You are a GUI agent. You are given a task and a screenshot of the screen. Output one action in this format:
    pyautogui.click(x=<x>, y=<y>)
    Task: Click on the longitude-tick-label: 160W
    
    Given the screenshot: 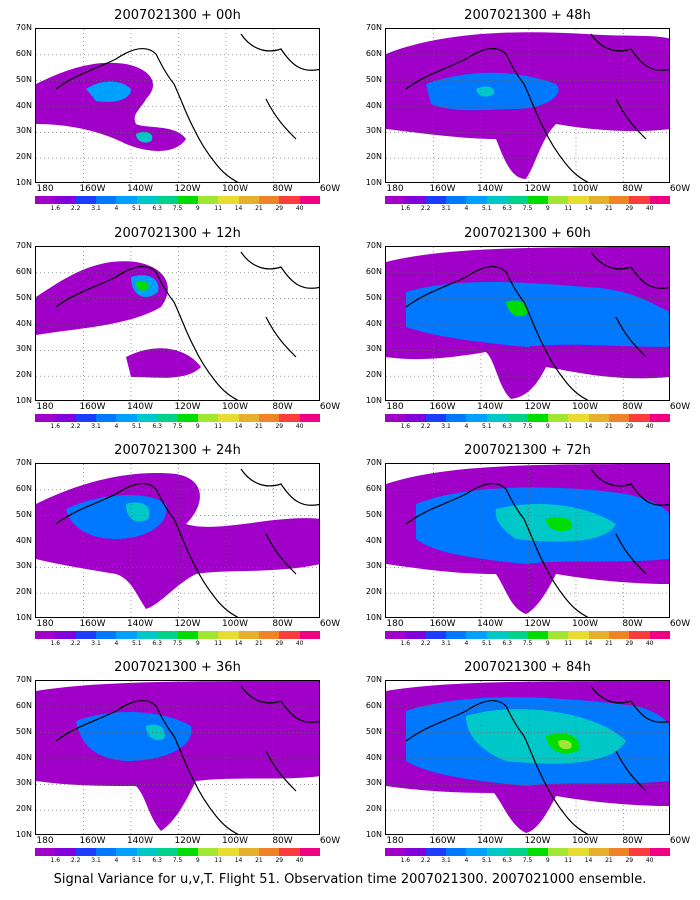 What is the action you would take?
    pyautogui.click(x=442, y=189)
    